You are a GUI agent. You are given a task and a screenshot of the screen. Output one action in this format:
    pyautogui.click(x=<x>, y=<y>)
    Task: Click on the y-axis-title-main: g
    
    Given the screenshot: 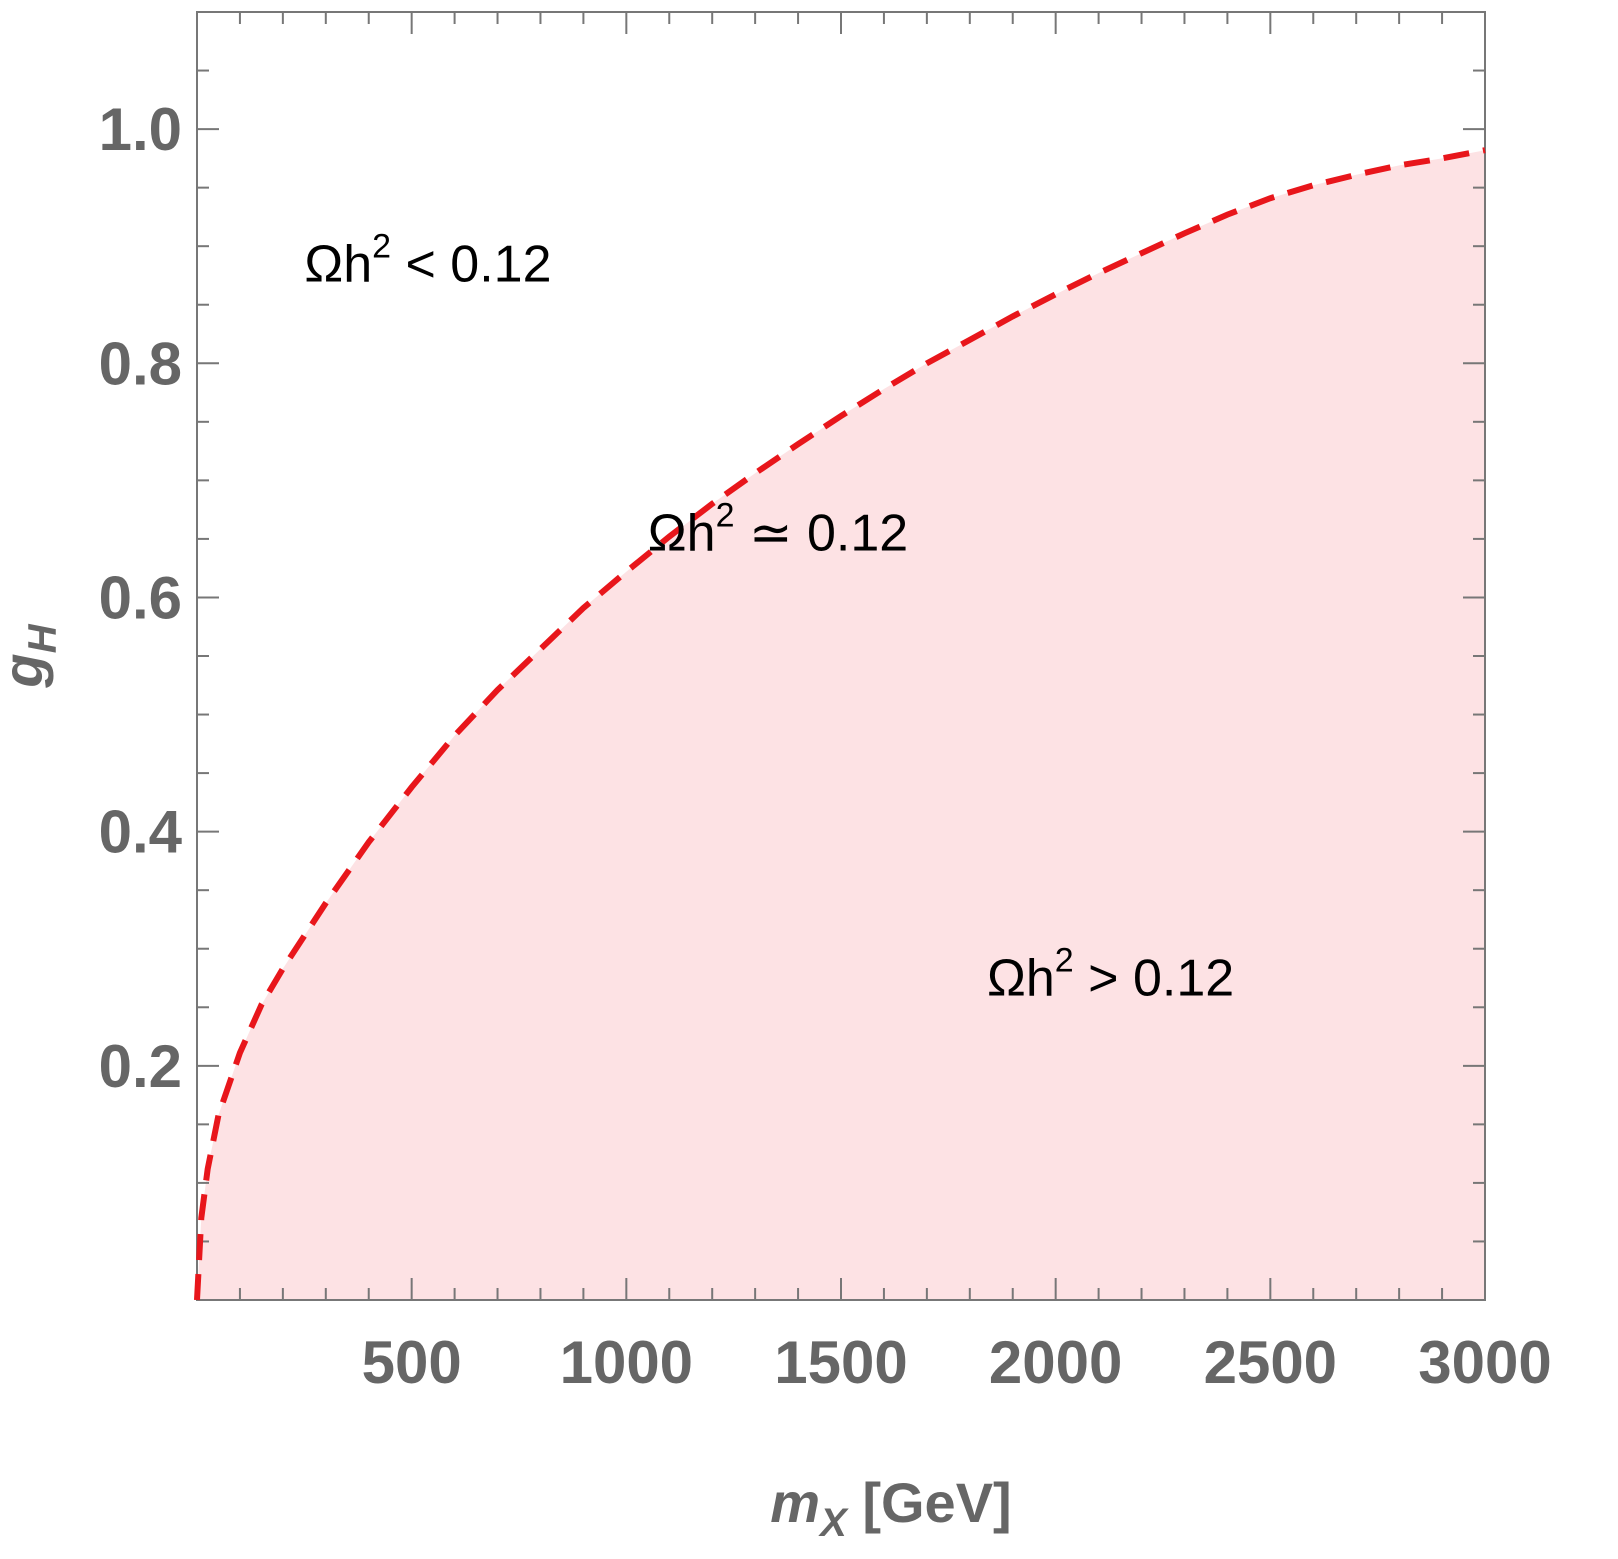 What is the action you would take?
    pyautogui.click(x=27, y=670)
    